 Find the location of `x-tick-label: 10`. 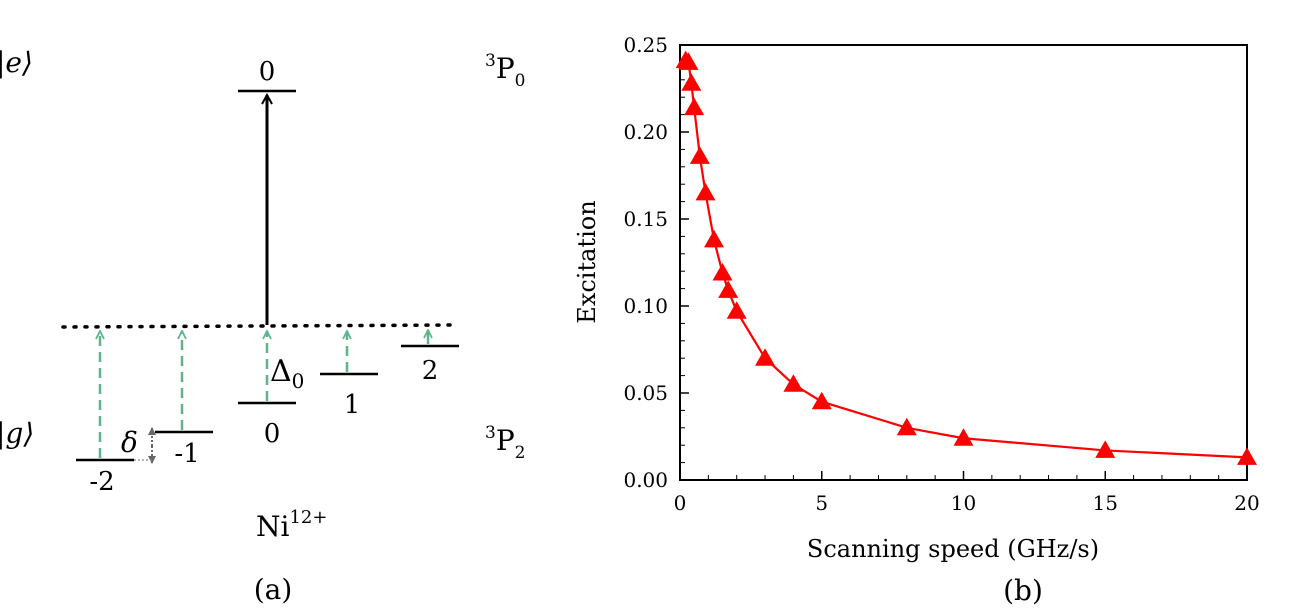

x-tick-label: 10 is located at coordinates (963, 503).